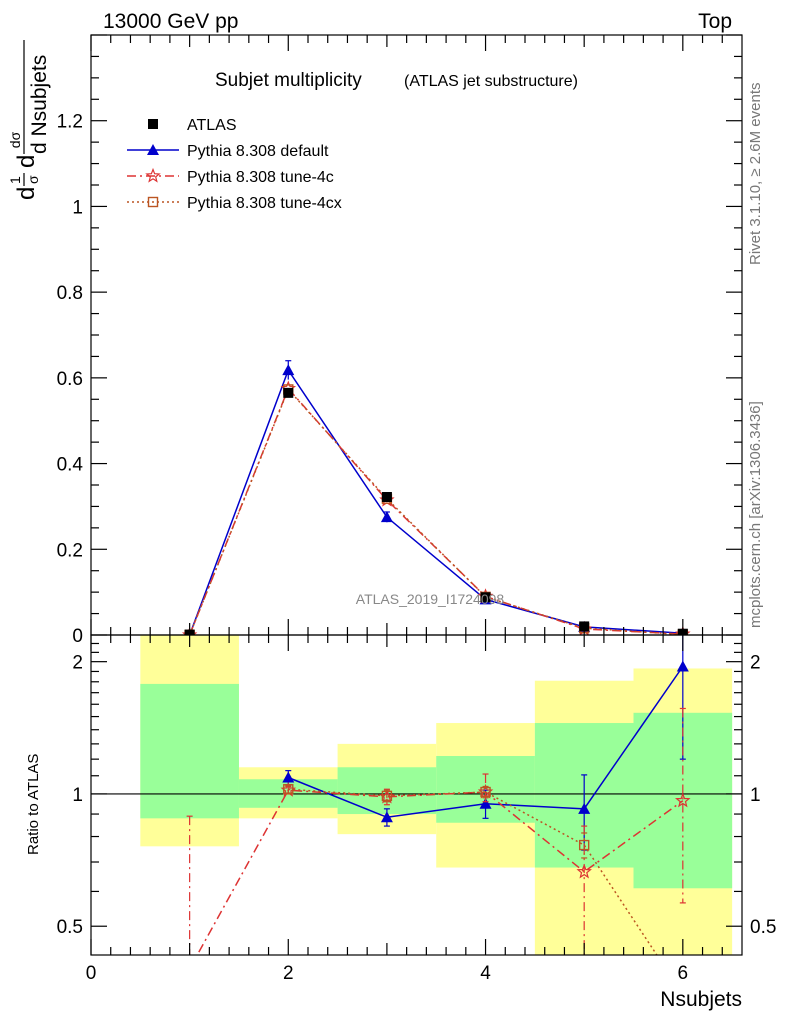 The image size is (786, 1024). I want to click on ylabel-inv-den: σ, so click(33, 179).